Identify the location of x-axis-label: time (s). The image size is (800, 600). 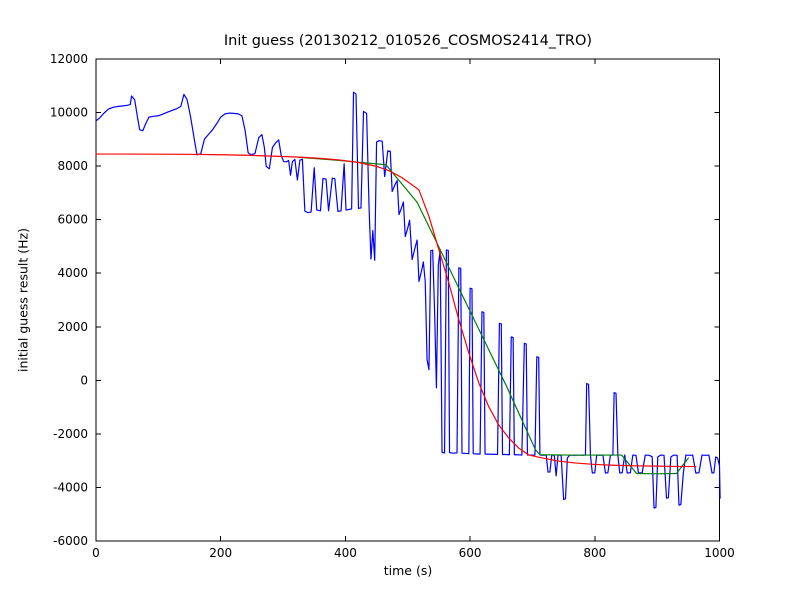
(408, 570).